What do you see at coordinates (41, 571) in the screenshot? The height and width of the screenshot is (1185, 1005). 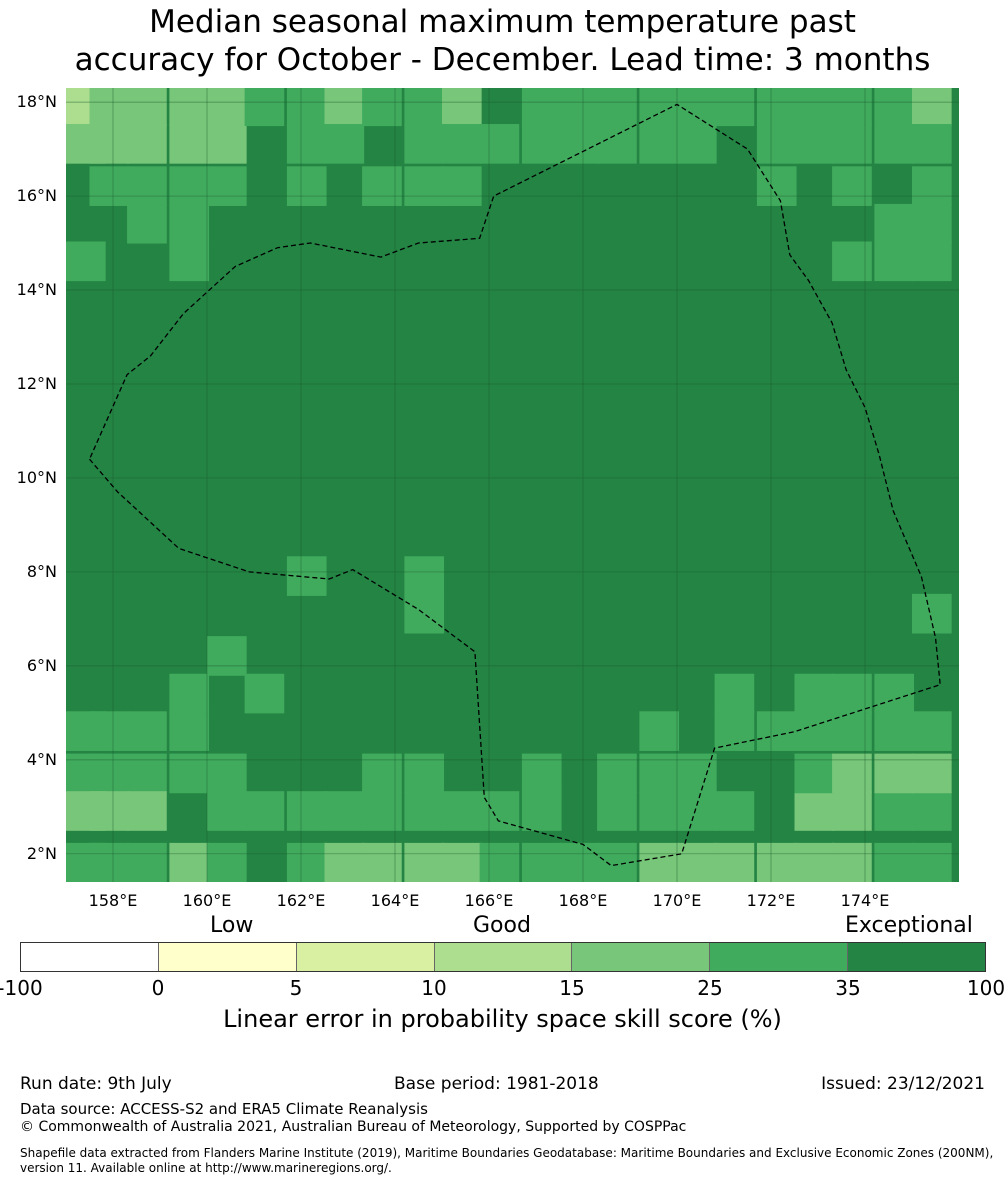 I see `latitude-label: 8°N` at bounding box center [41, 571].